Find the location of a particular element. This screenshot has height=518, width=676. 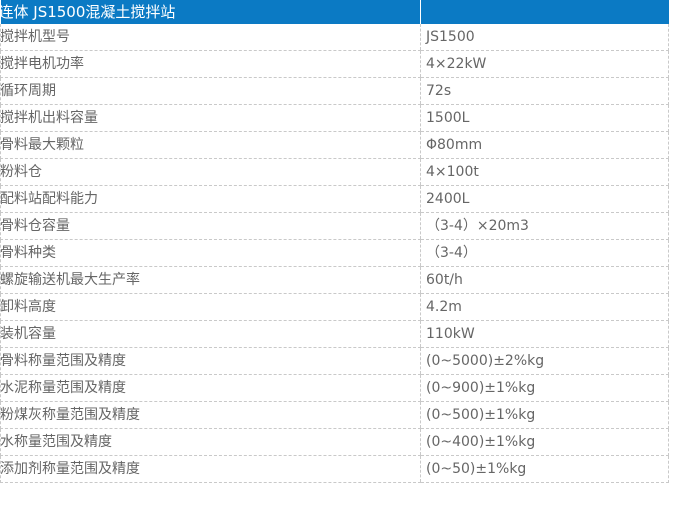

spec-value-cell: 110kW is located at coordinates (544, 334).